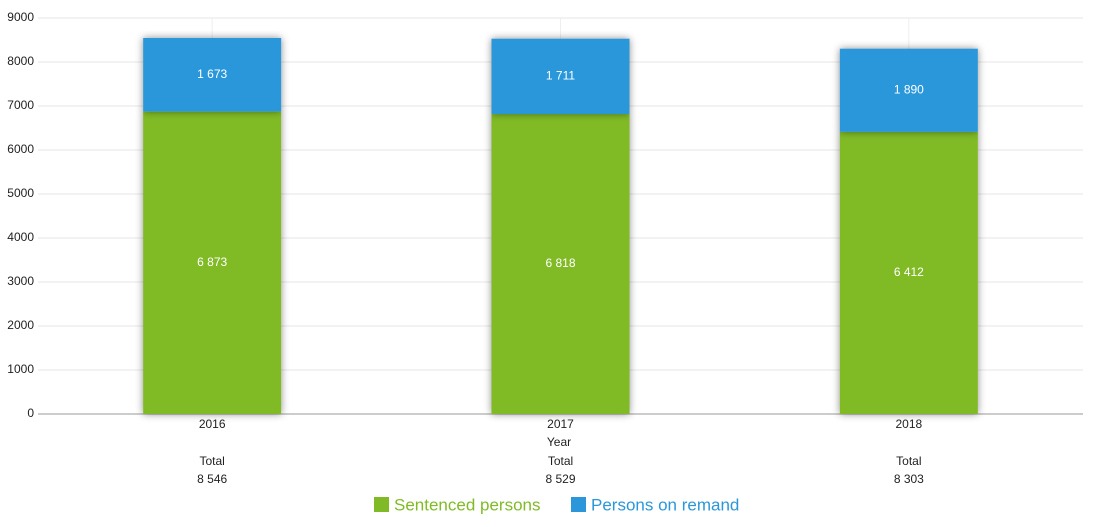 The image size is (1099, 527). What do you see at coordinates (20, 369) in the screenshot?
I see `y-tick-label: 1000` at bounding box center [20, 369].